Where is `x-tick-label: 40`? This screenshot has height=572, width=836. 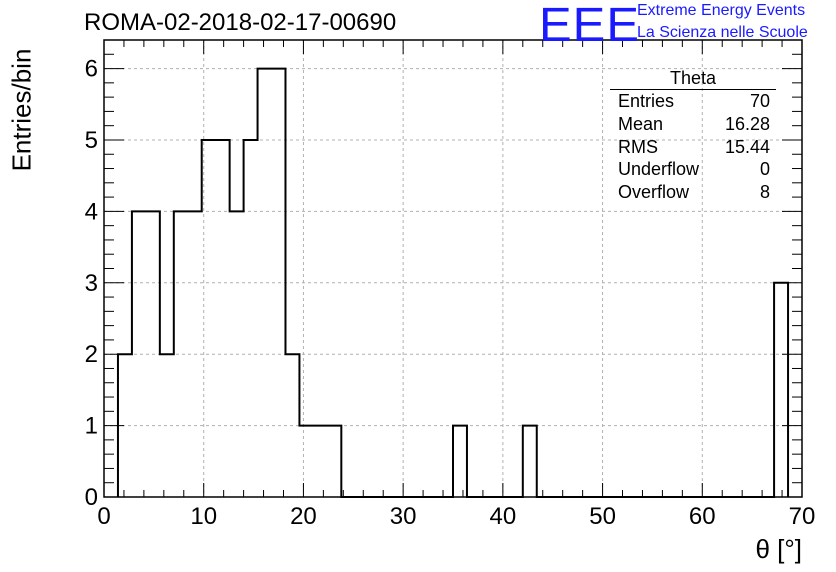
x-tick-label: 40 is located at coordinates (503, 516).